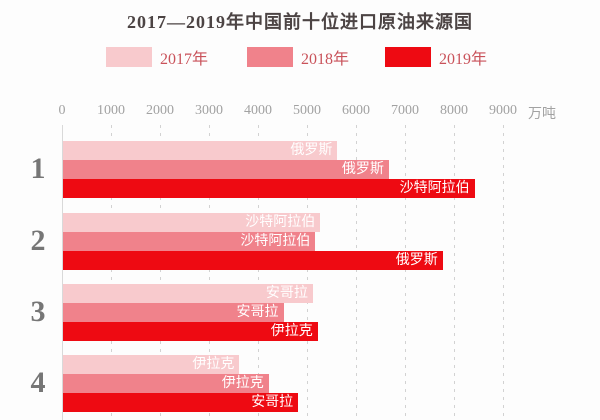 This screenshot has height=420, width=600. What do you see at coordinates (38, 240) in the screenshot?
I see `rank-number: 2` at bounding box center [38, 240].